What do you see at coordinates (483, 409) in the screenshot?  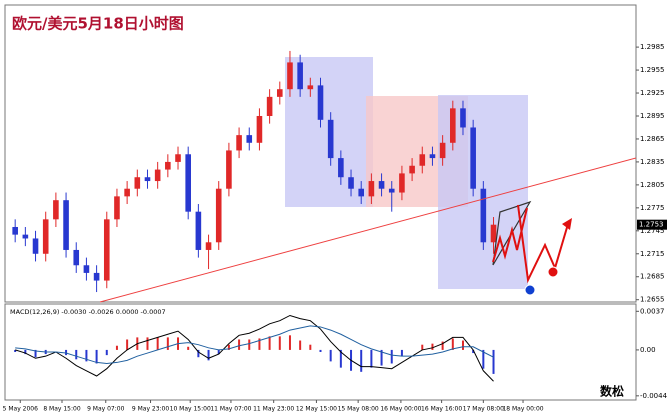 I see `x-tick-label: 17 May 08:00` at bounding box center [483, 409].